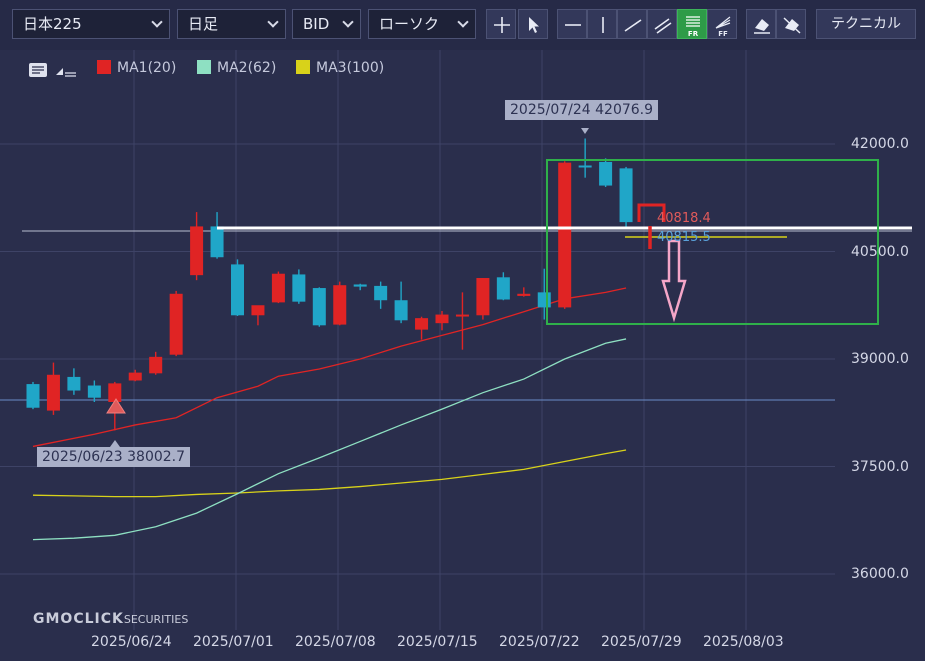 This screenshot has height=661, width=925. What do you see at coordinates (712, 242) in the screenshot?
I see `highlight-box` at bounding box center [712, 242].